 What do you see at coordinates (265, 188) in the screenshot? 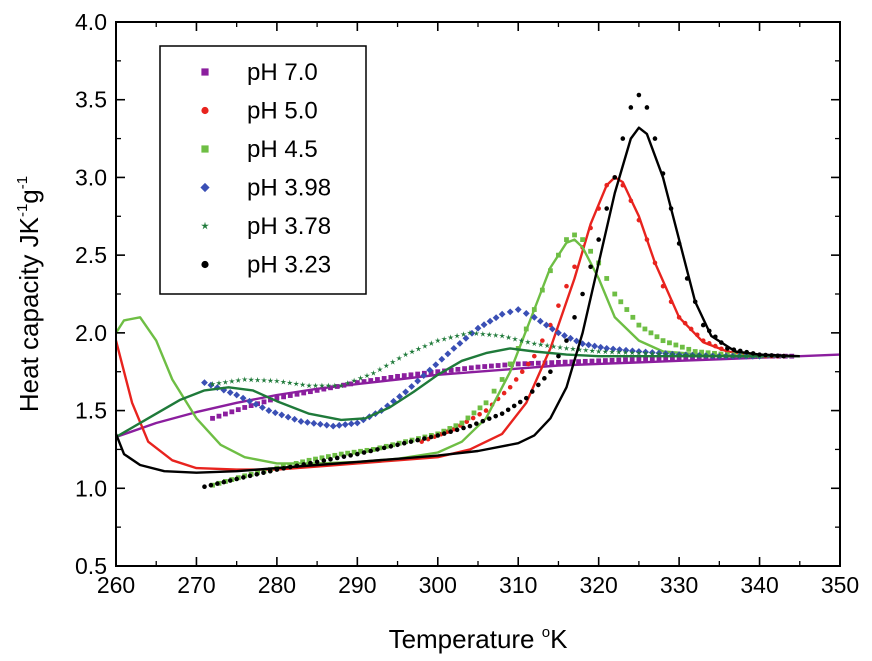
I see `legend-item: pH 3.98` at bounding box center [265, 188].